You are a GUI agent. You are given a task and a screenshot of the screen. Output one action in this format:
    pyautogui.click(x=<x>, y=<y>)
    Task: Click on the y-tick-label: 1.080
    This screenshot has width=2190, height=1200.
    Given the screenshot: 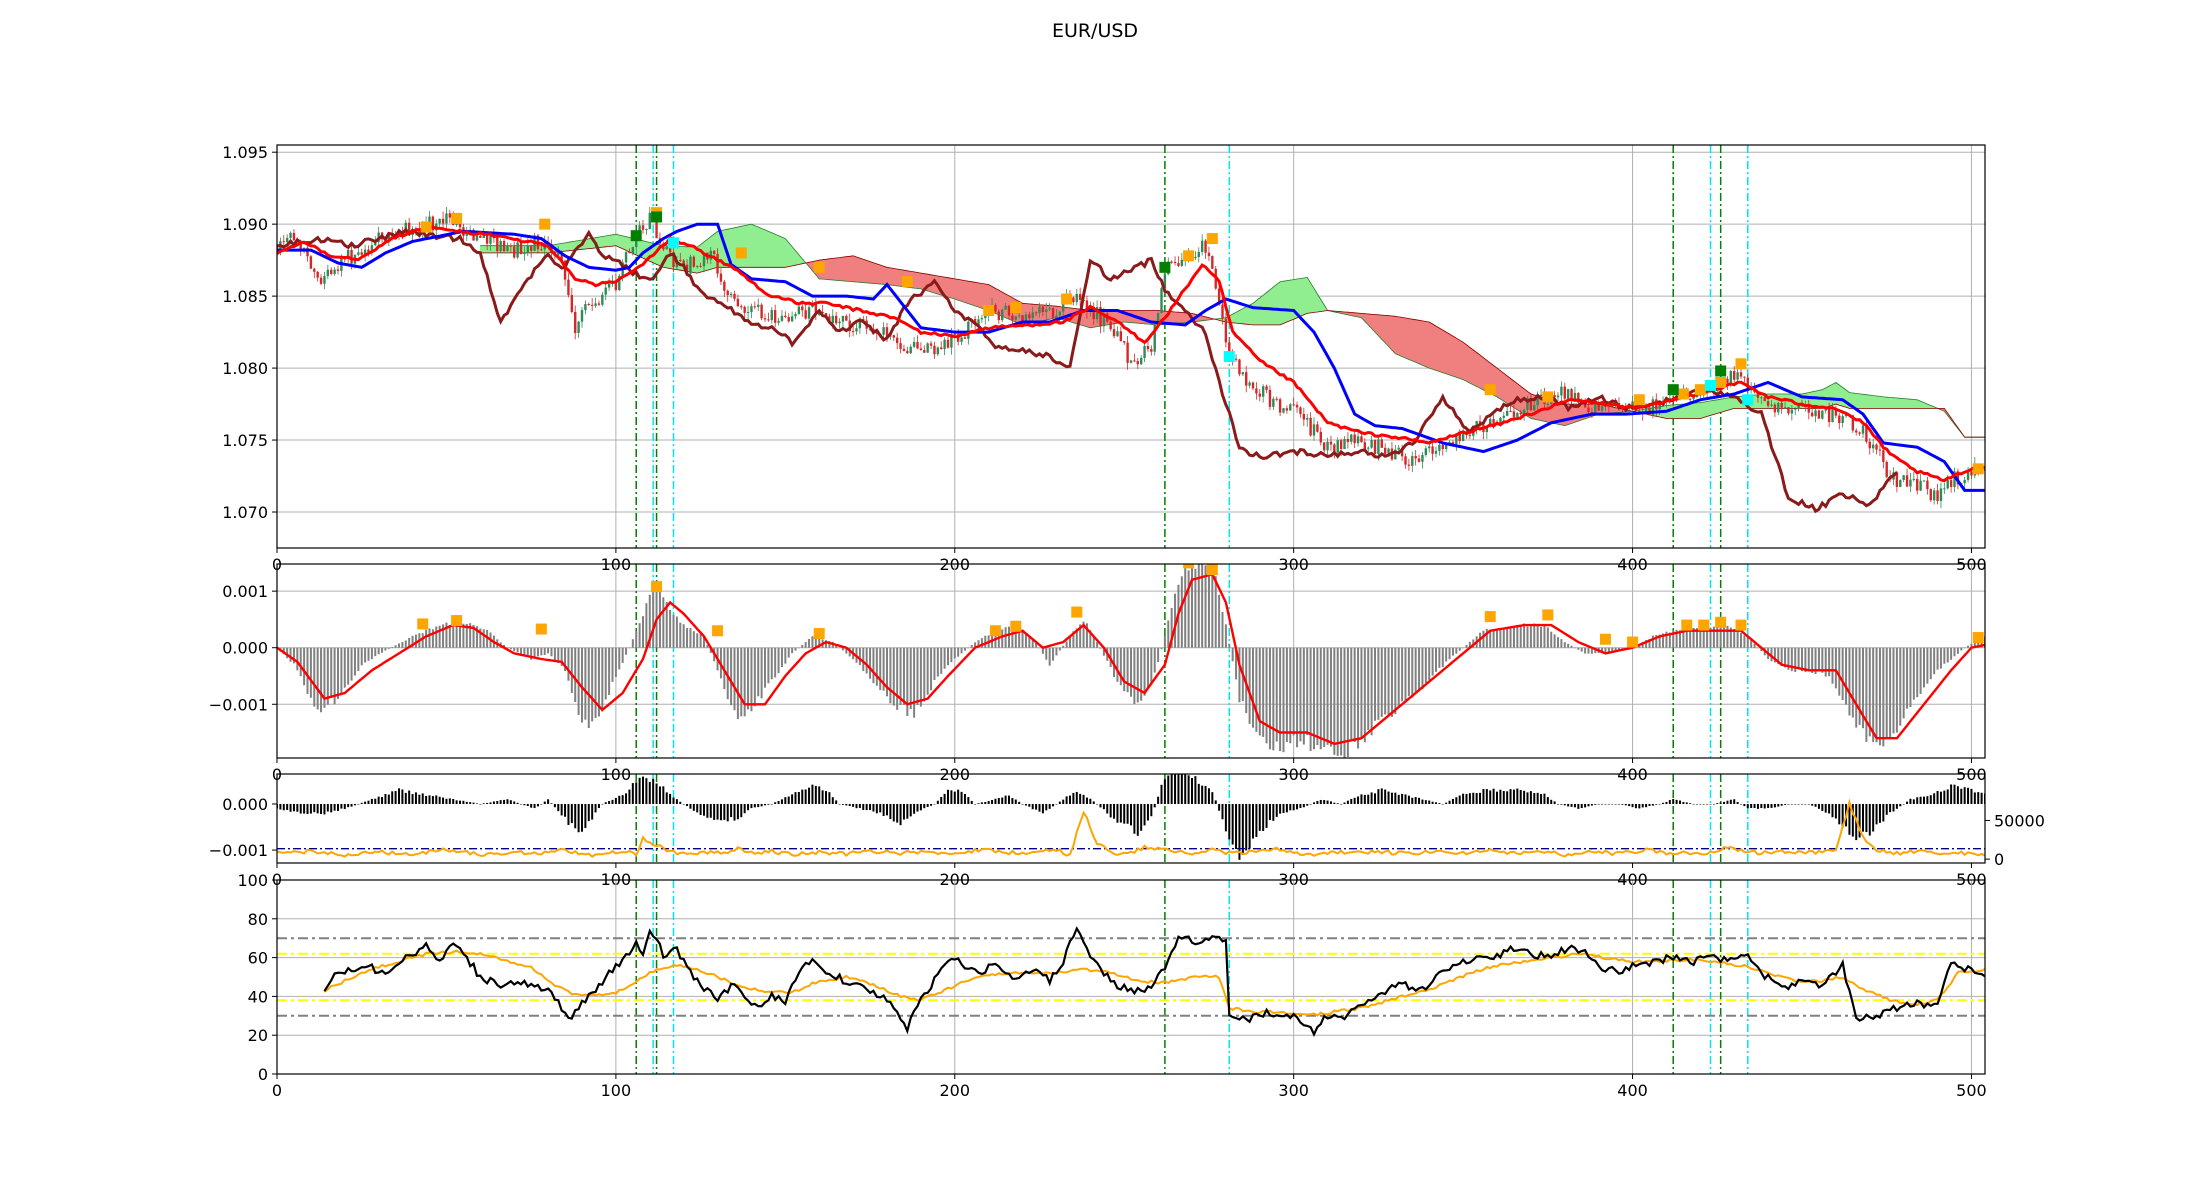 What is the action you would take?
    pyautogui.click(x=245, y=368)
    